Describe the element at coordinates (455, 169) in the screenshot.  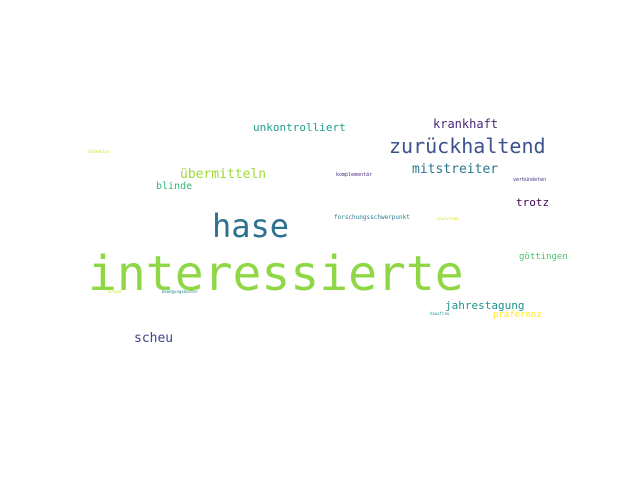
I see `word-mitstreiter: mitstreiter` at that location.